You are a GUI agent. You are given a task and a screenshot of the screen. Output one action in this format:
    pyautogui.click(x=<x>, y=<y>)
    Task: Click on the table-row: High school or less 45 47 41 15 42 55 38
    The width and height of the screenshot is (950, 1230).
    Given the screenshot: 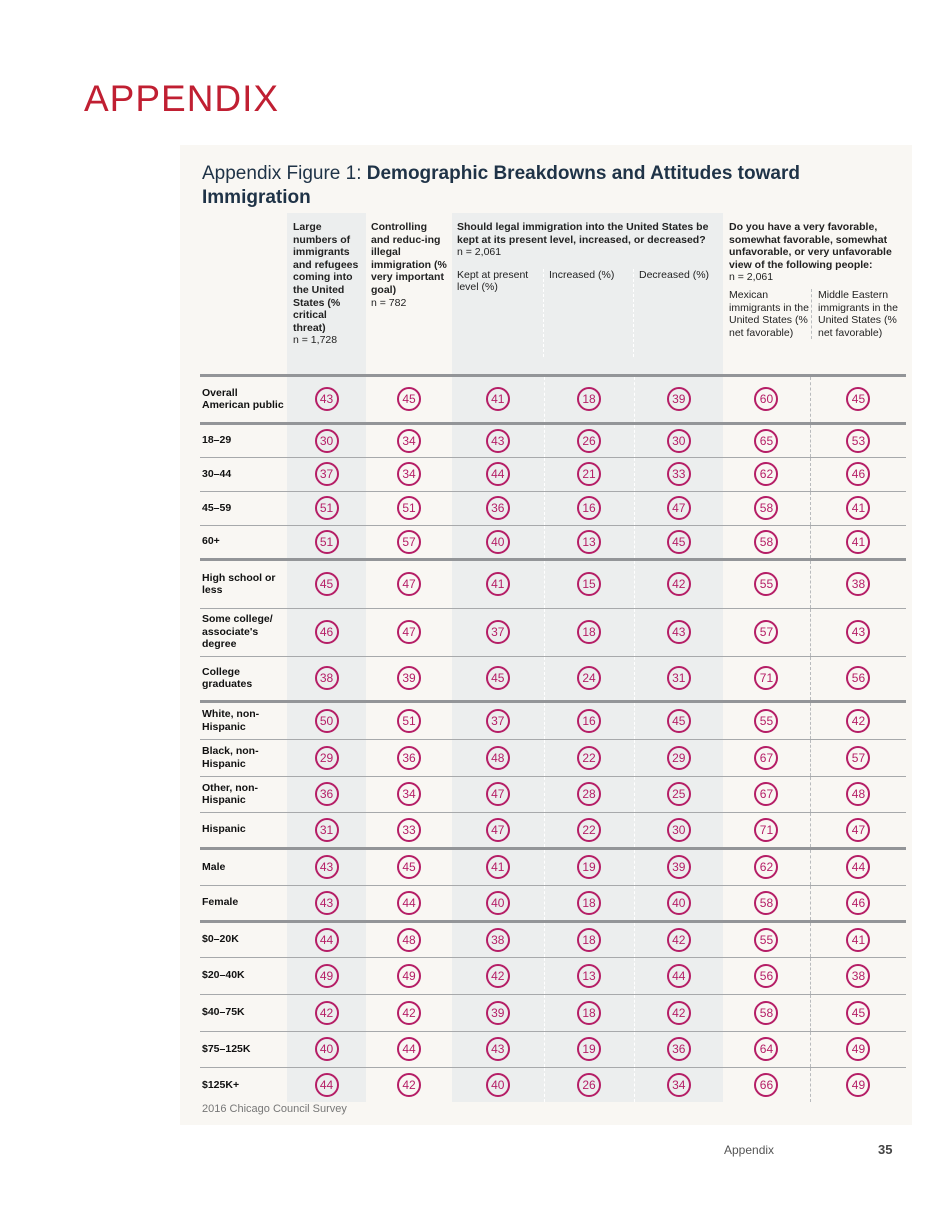 What is the action you would take?
    pyautogui.click(x=553, y=582)
    